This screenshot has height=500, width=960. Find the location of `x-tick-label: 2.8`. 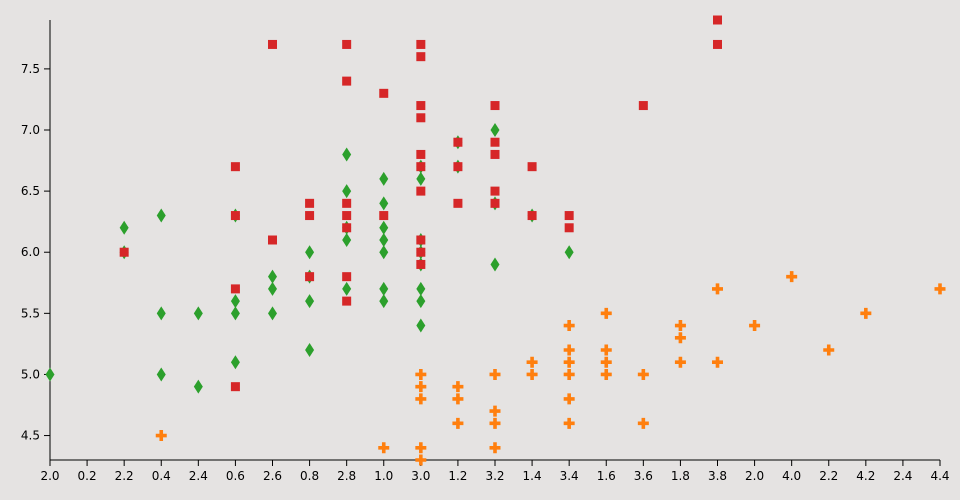

x-tick-label: 2.8 is located at coordinates (346, 476).